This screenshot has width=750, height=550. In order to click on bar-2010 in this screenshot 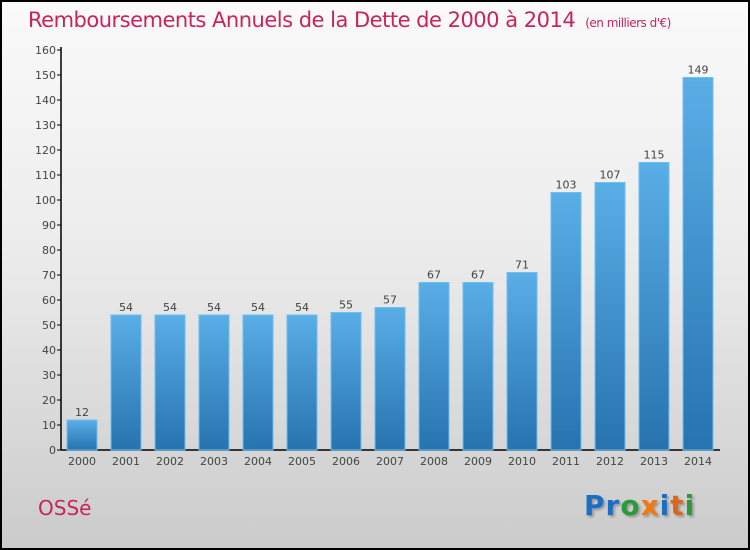, I will do `click(522, 361)`.